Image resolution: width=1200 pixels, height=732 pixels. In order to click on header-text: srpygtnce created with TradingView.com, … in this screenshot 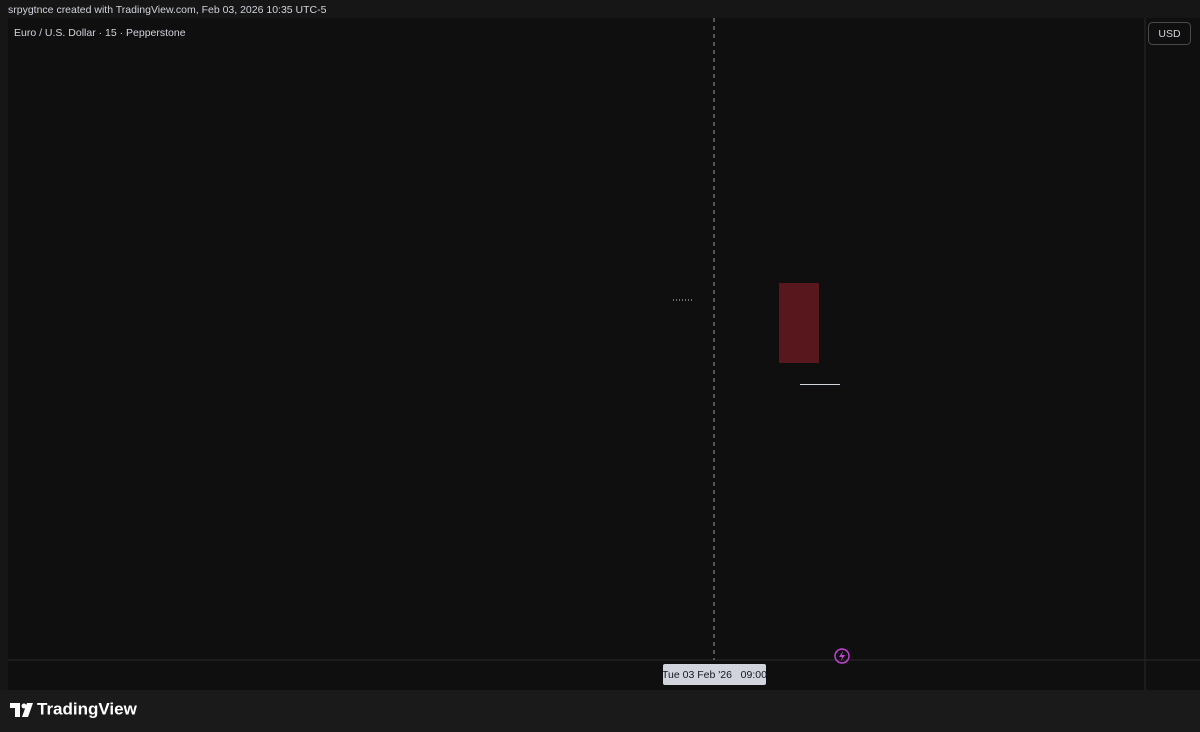, I will do `click(167, 10)`.